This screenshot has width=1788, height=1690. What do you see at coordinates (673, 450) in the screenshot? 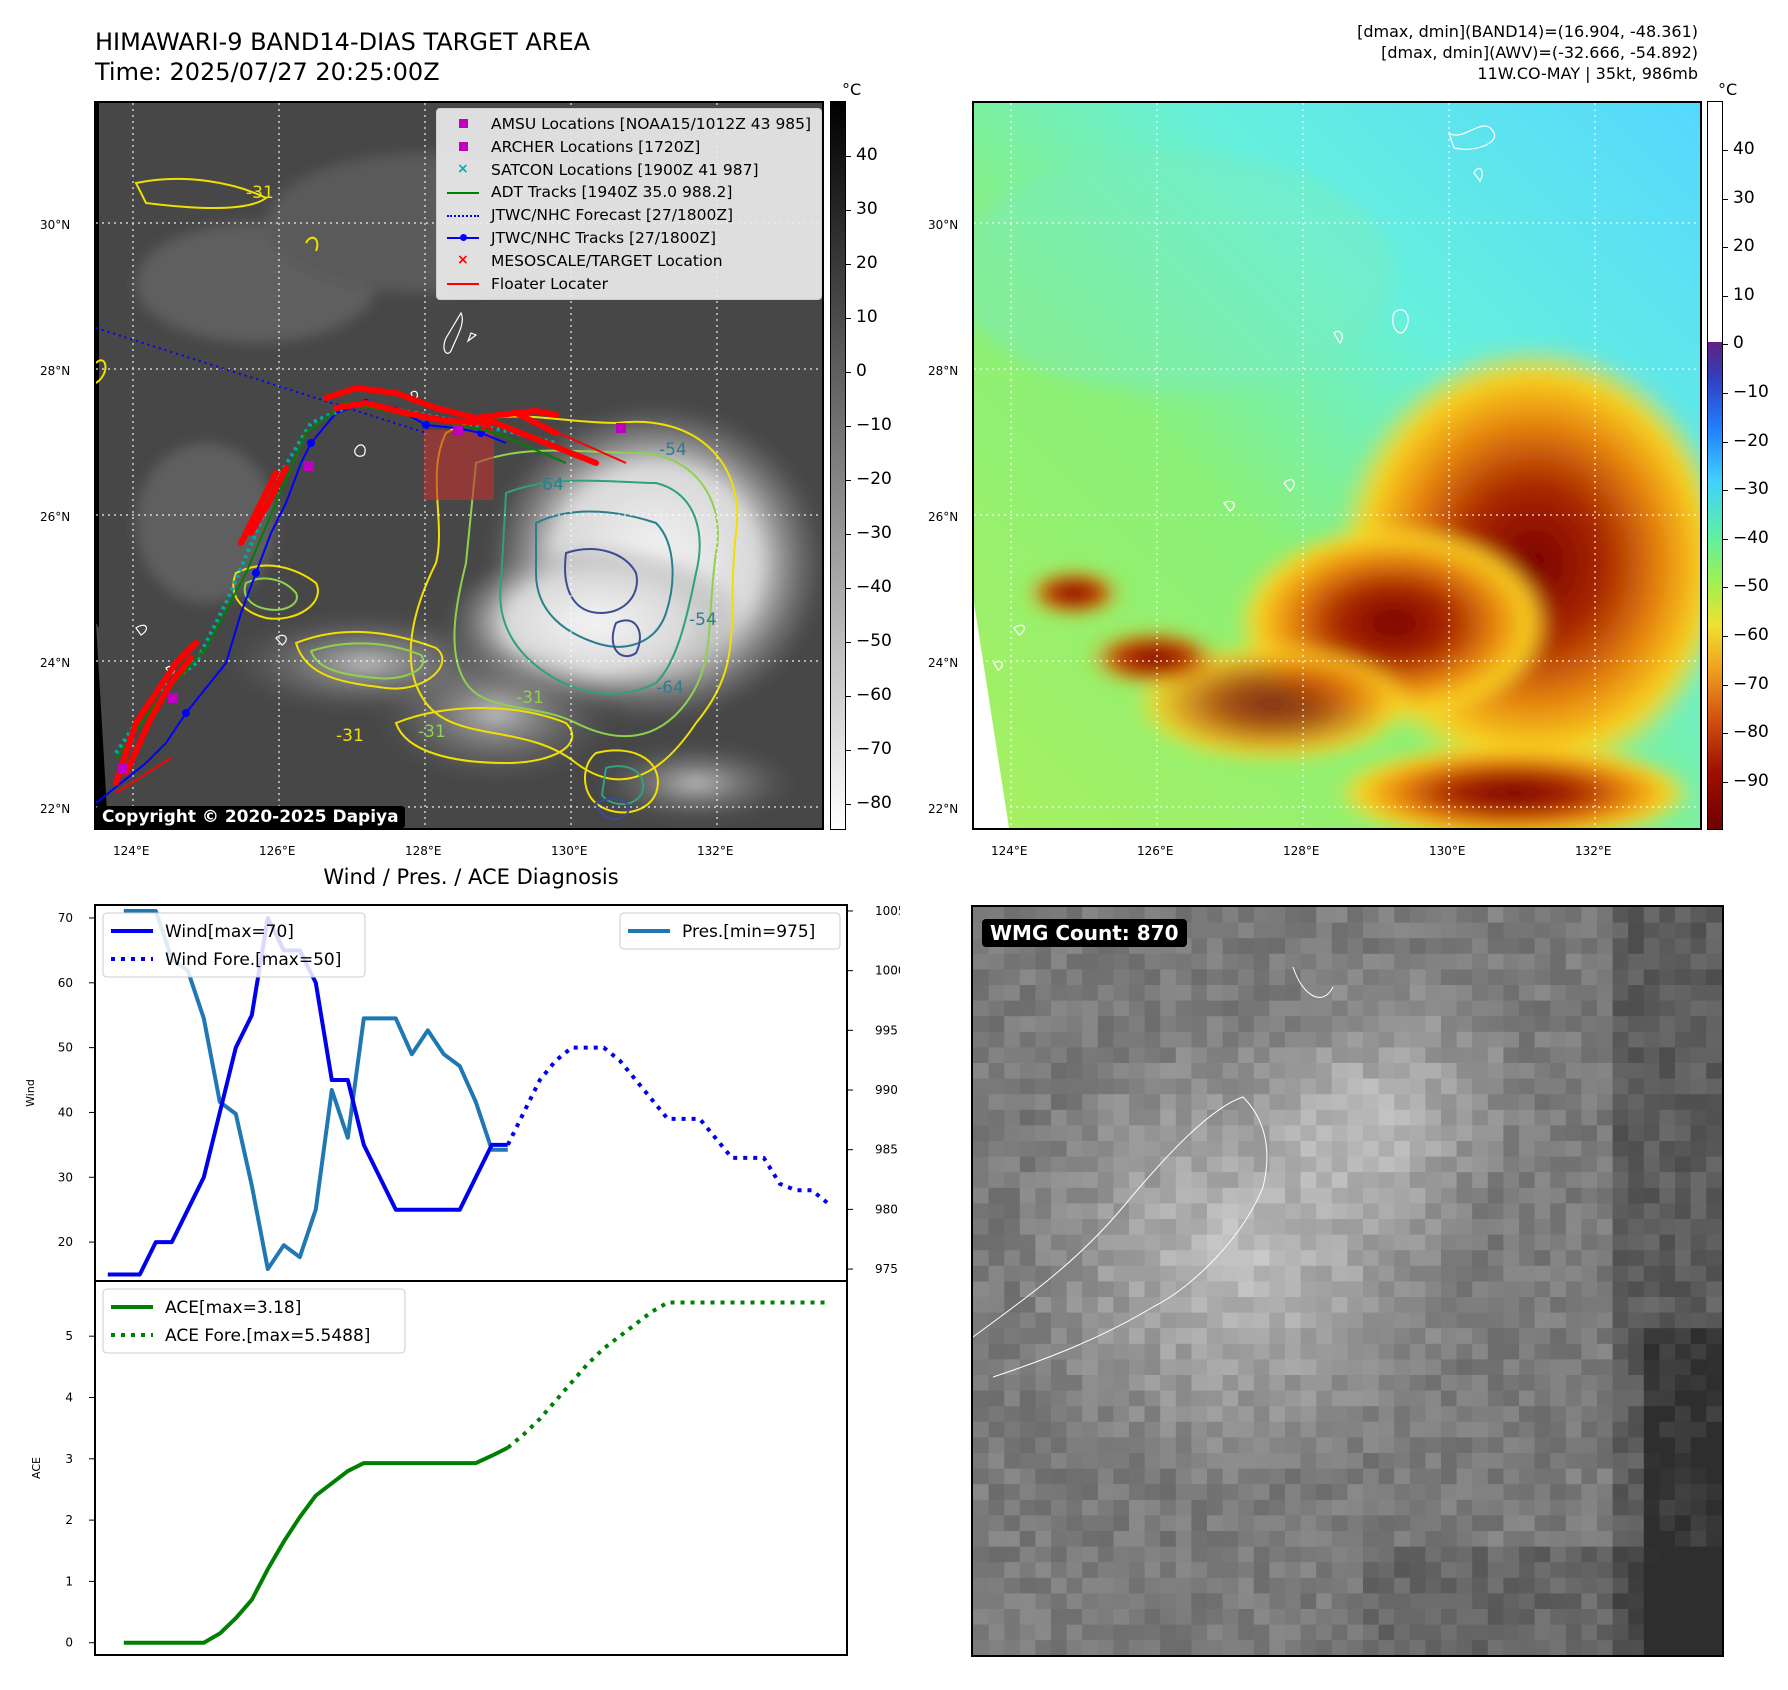
I see `contour-label: -54` at bounding box center [673, 450].